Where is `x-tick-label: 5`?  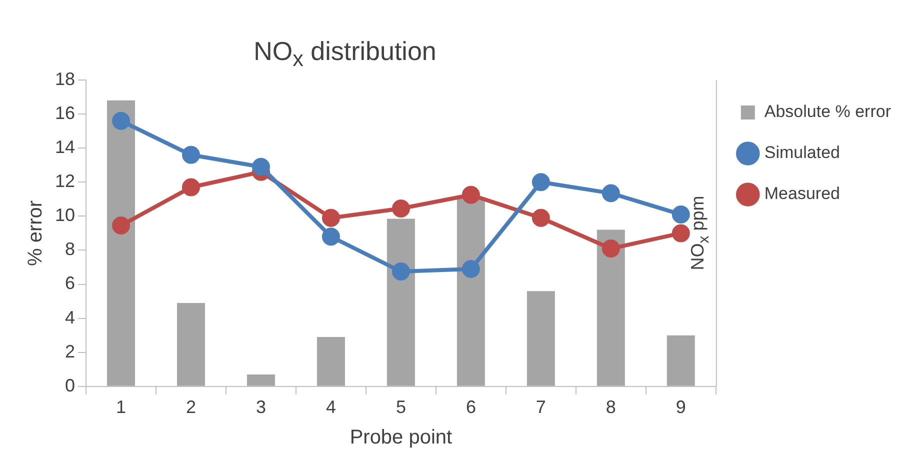 x-tick-label: 5 is located at coordinates (401, 407).